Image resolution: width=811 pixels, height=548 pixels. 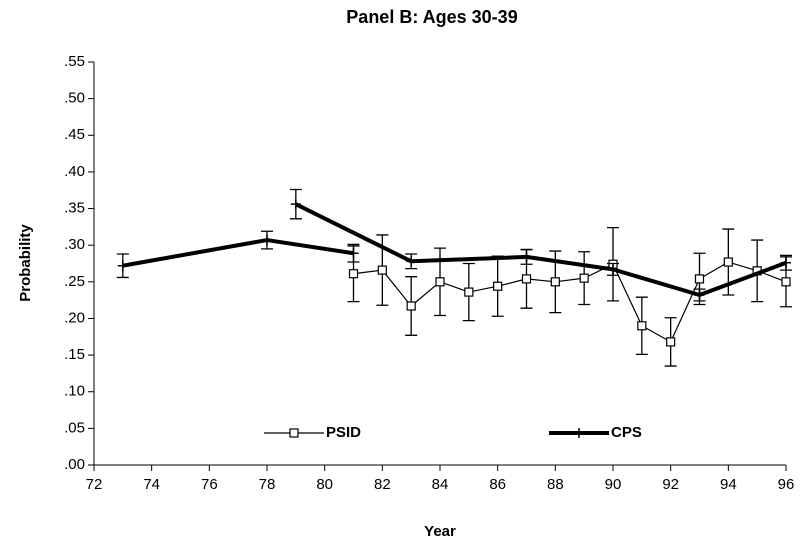 What do you see at coordinates (74, 244) in the screenshot?
I see `y-tick-label: .30` at bounding box center [74, 244].